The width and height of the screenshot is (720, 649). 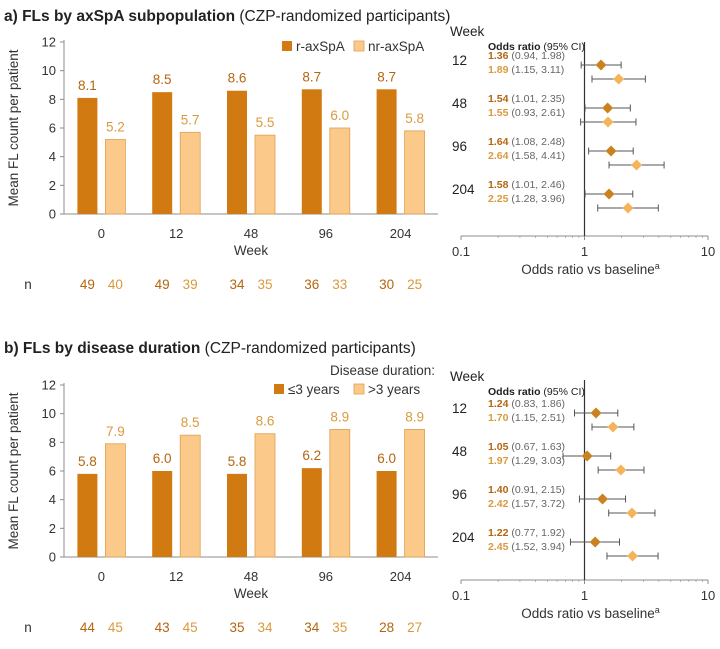 I want to click on x-tick-label: 10, so click(x=708, y=251).